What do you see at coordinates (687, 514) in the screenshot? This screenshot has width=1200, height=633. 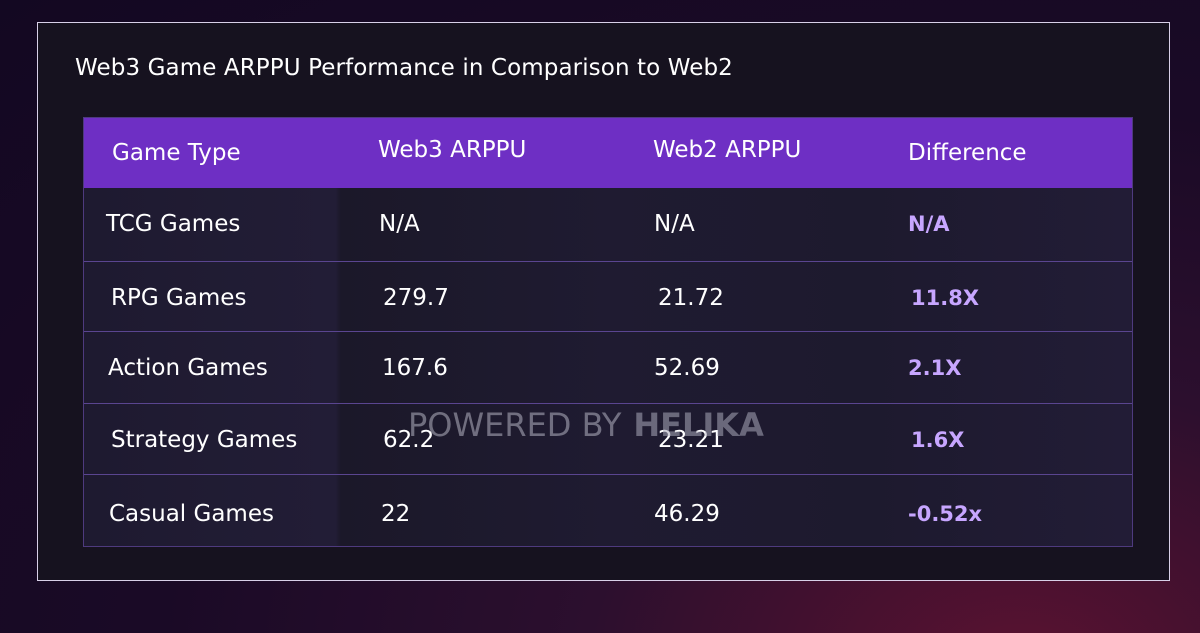 I see `cell-web2-arppu: 46.29` at bounding box center [687, 514].